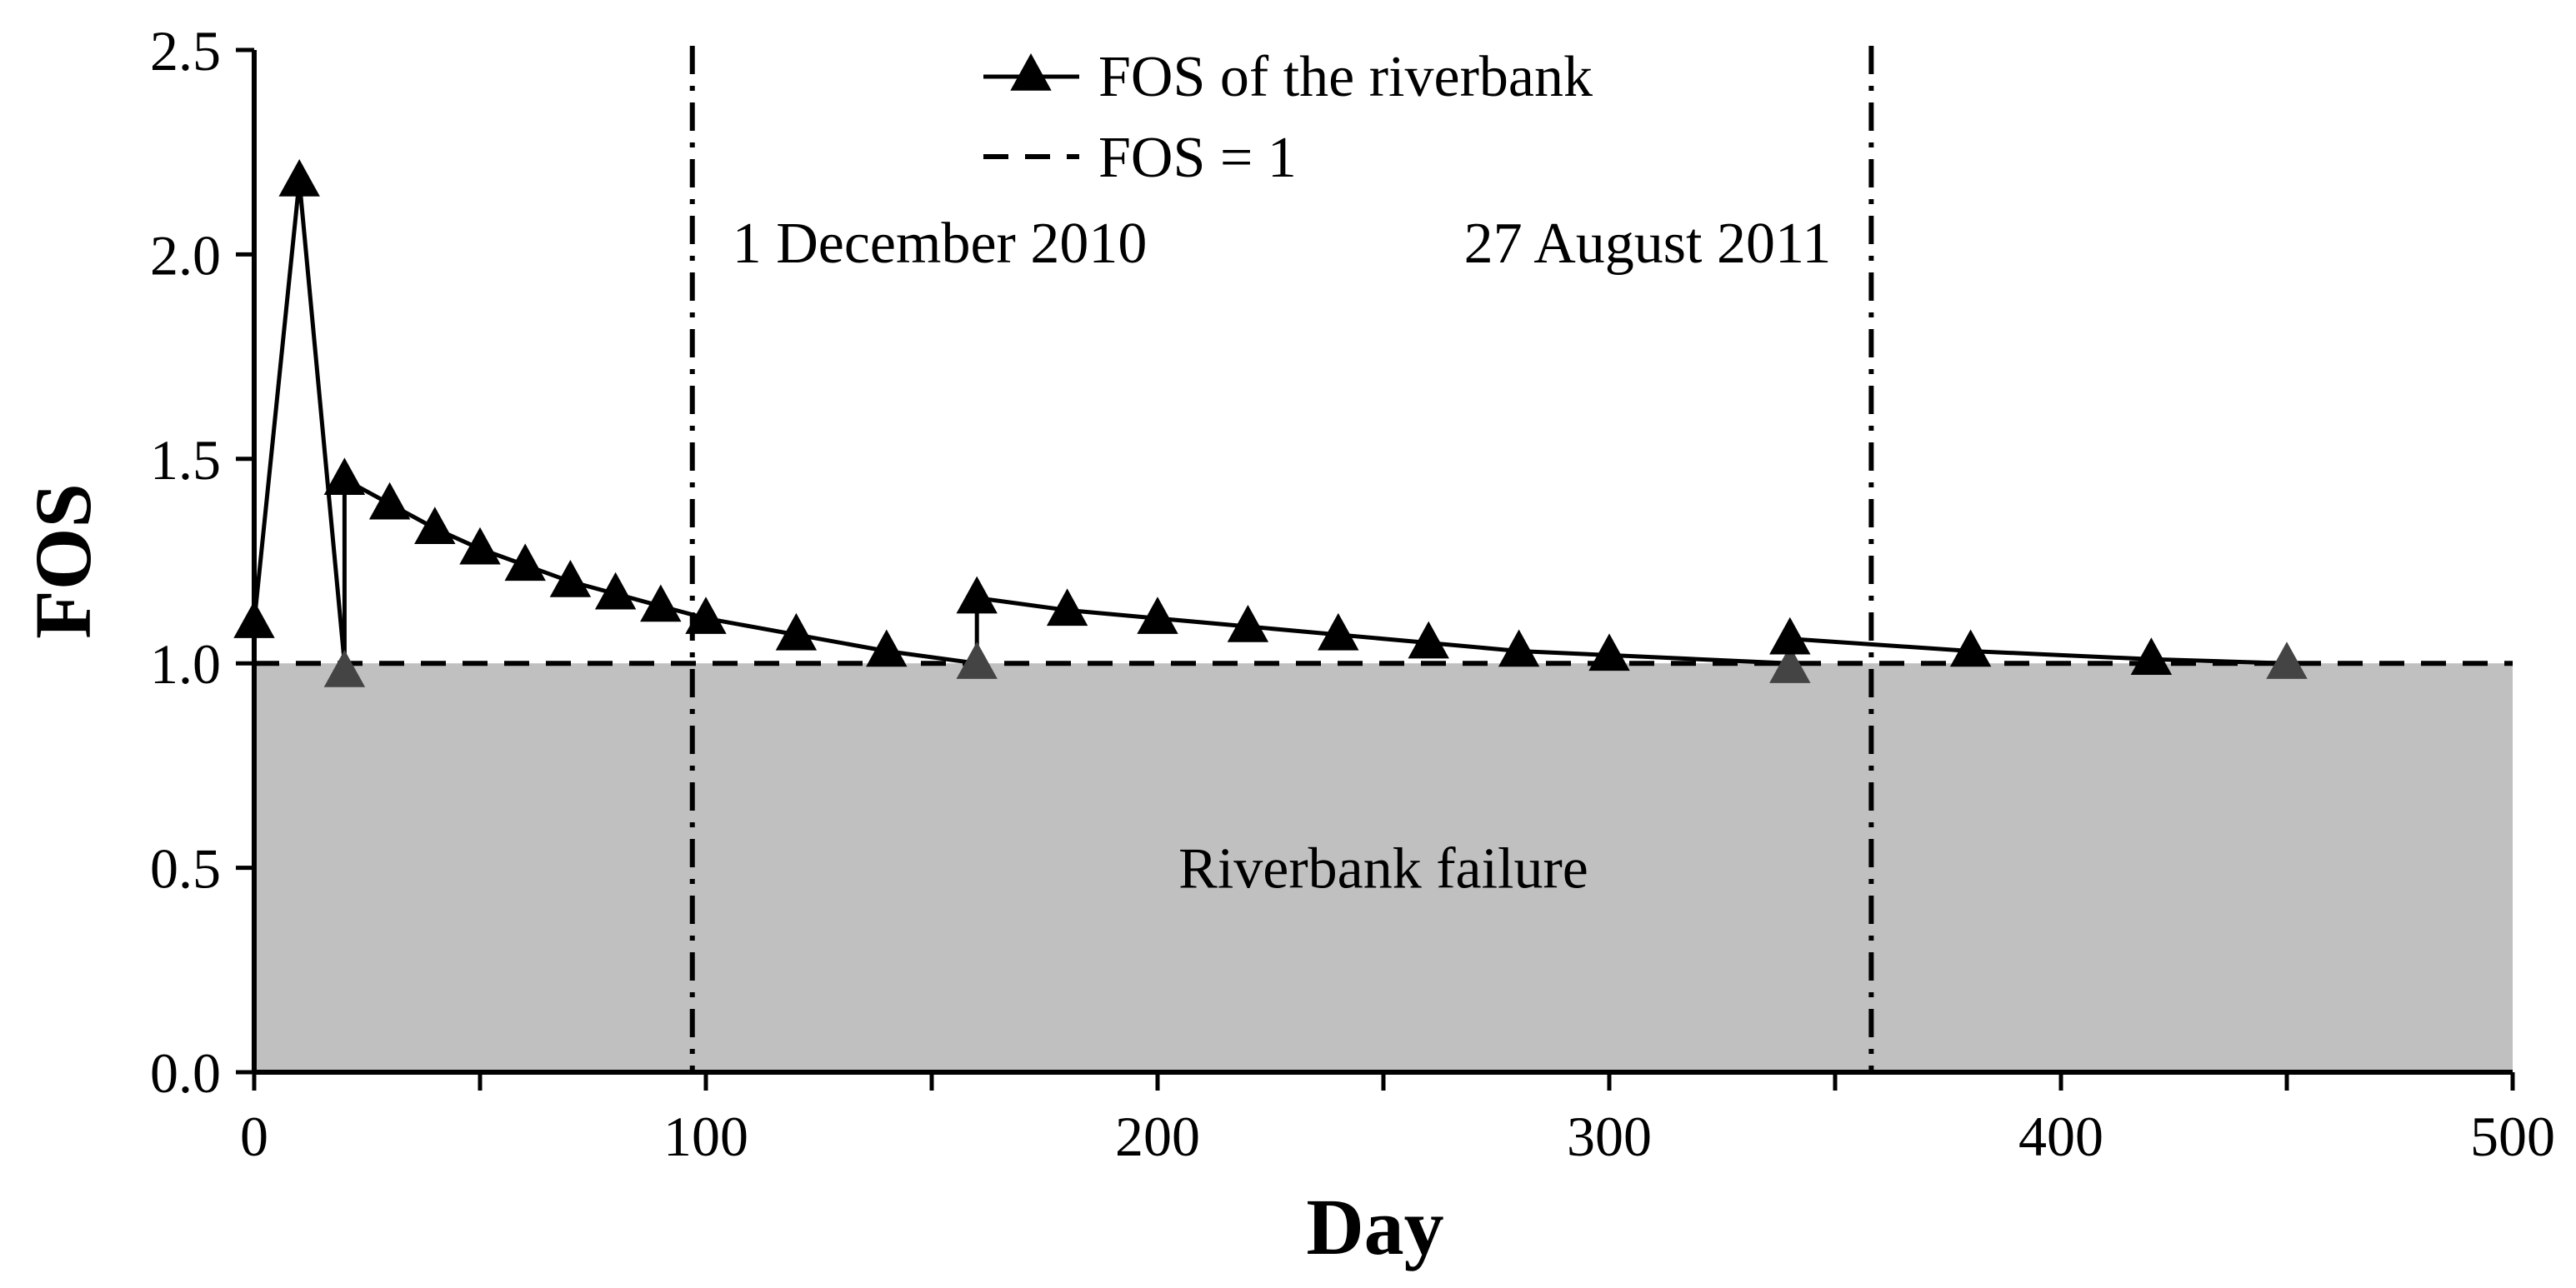 The width and height of the screenshot is (2576, 1288). I want to click on failure-region-label: Riverbank failure, so click(1383, 869).